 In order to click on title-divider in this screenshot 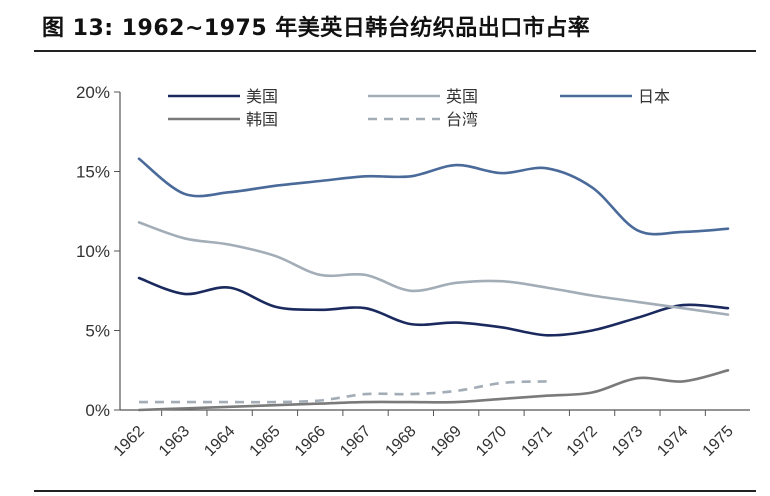, I will do `click(395, 51)`.